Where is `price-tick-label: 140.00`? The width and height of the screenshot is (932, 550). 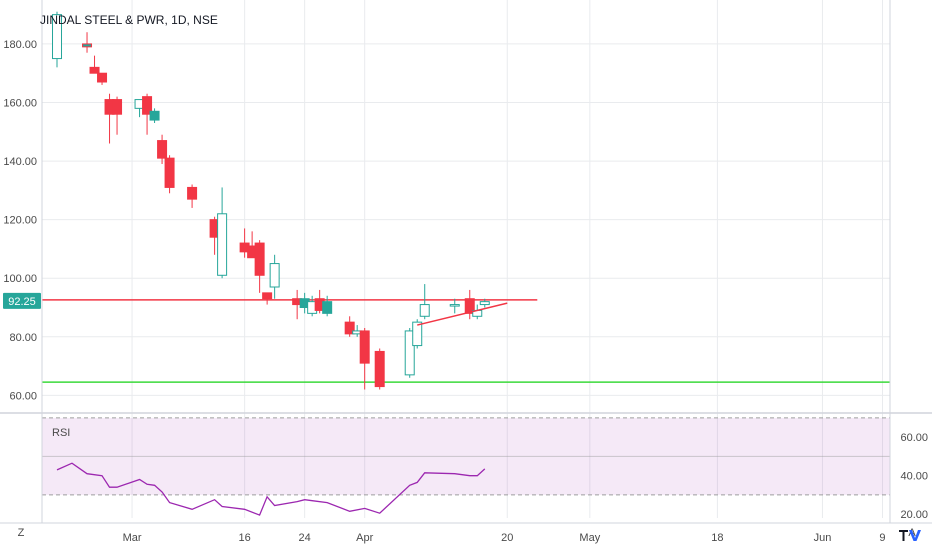 price-tick-label: 140.00 is located at coordinates (20, 162).